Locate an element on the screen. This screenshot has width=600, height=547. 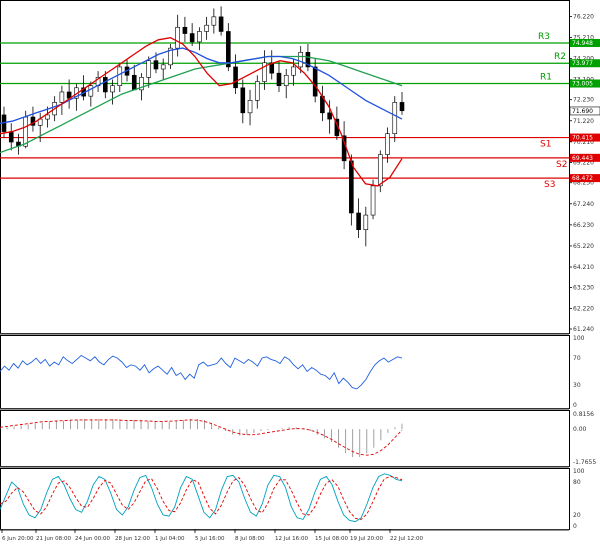
level-name-s2: S2 is located at coordinates (561, 165).